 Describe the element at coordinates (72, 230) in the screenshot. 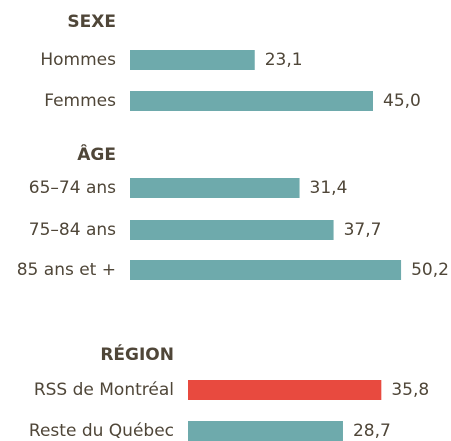

I see `category-label: 75–84 ans` at that location.